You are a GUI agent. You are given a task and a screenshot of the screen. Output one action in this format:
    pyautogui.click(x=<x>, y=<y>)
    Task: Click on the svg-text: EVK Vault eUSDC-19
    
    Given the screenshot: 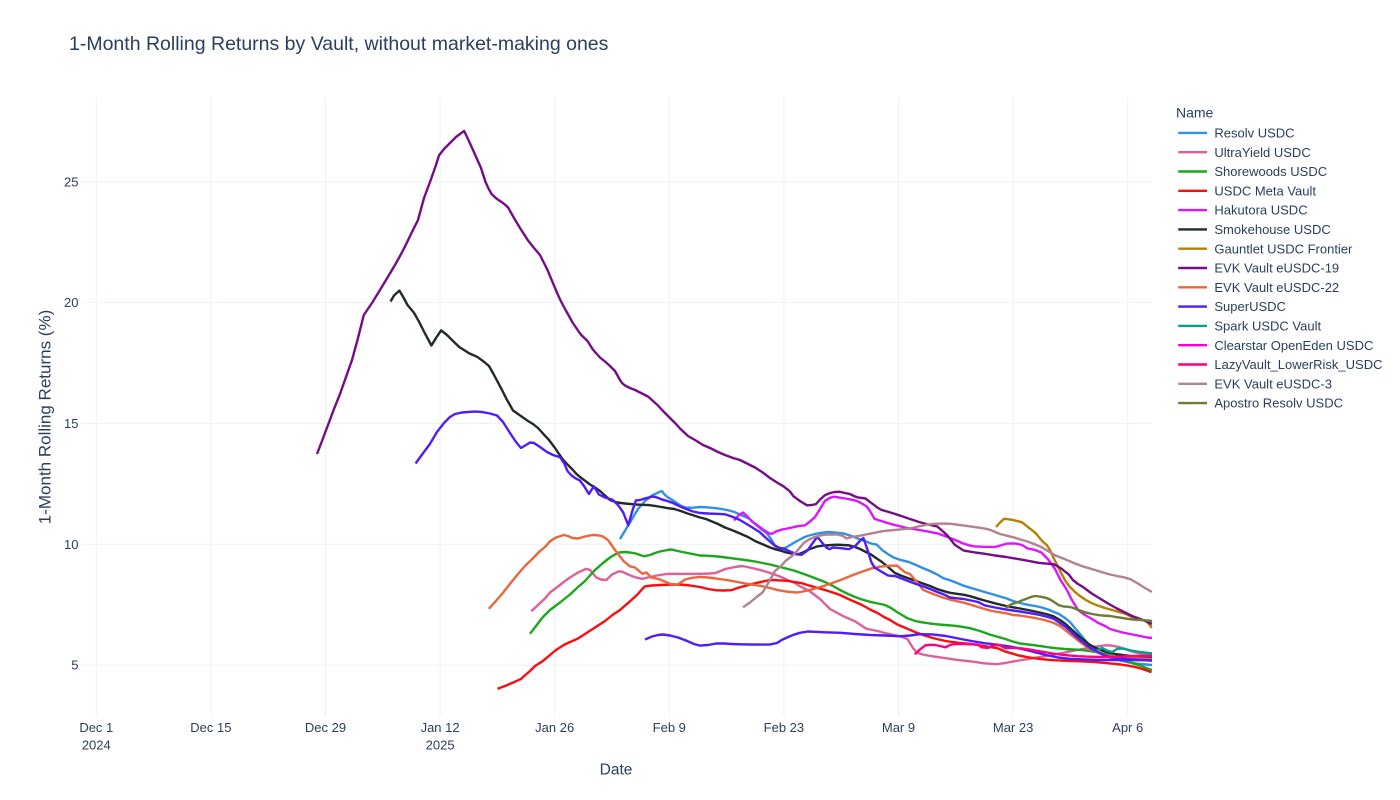 What is the action you would take?
    pyautogui.click(x=1276, y=268)
    